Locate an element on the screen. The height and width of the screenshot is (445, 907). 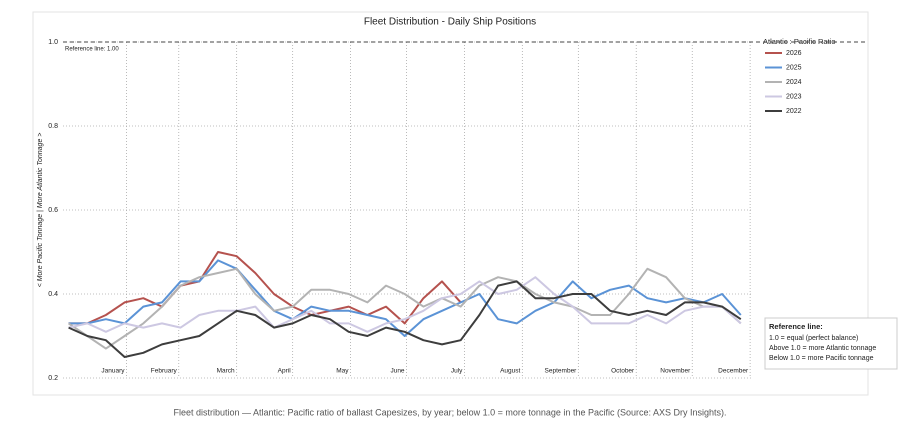
reference-label: Reference line: 1.00 is located at coordinates (92, 50).